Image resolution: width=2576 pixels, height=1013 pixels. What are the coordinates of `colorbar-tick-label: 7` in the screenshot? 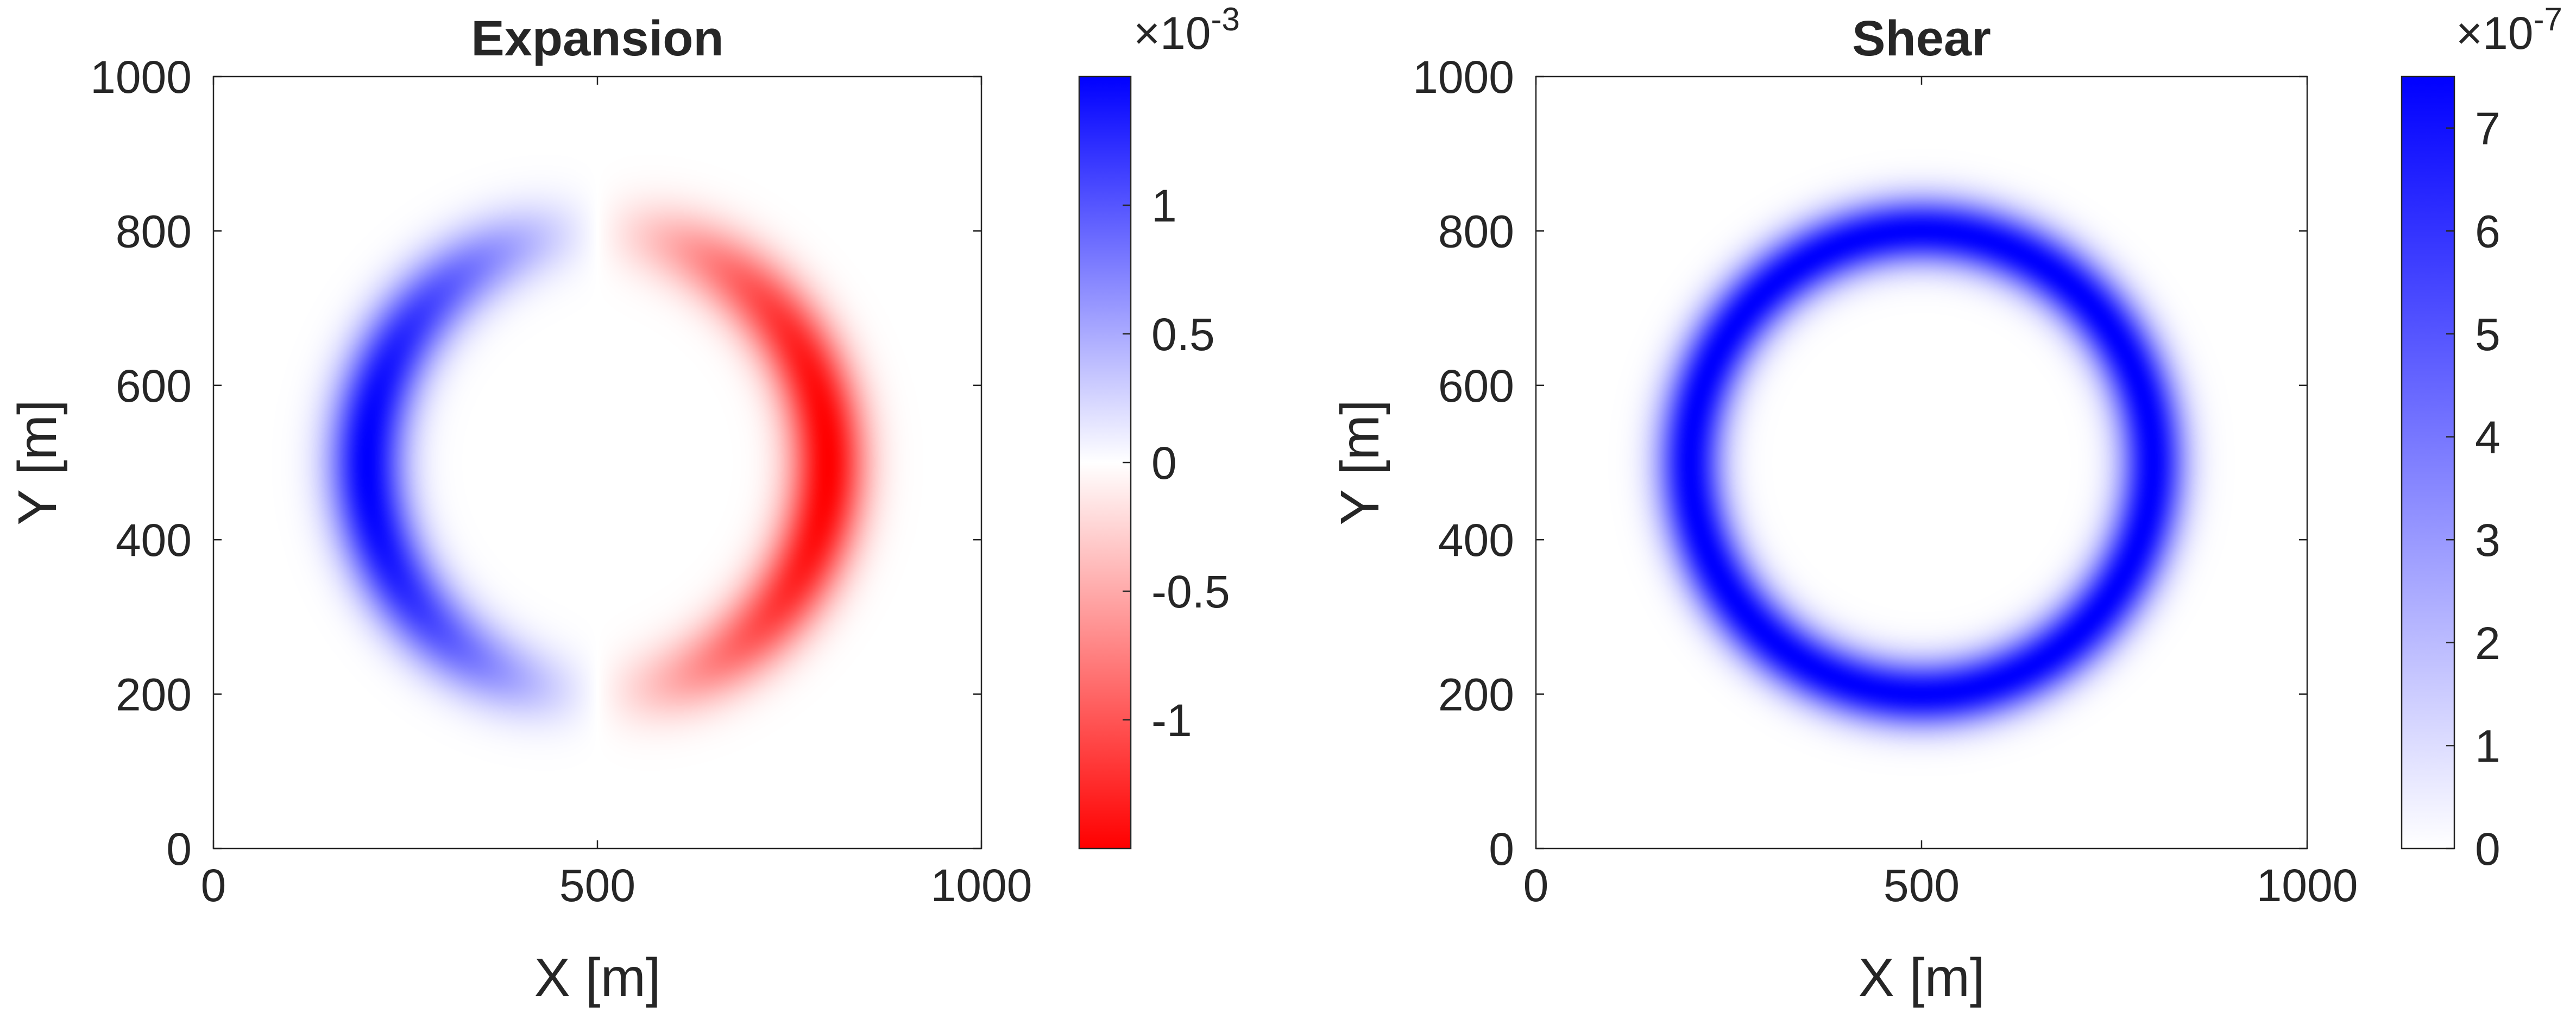 It's located at (2488, 128).